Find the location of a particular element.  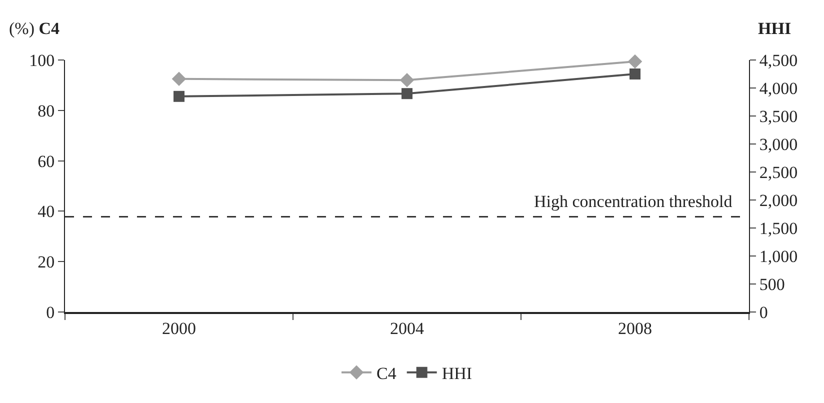

y-axis-title: (%) C4 is located at coordinates (34, 28).